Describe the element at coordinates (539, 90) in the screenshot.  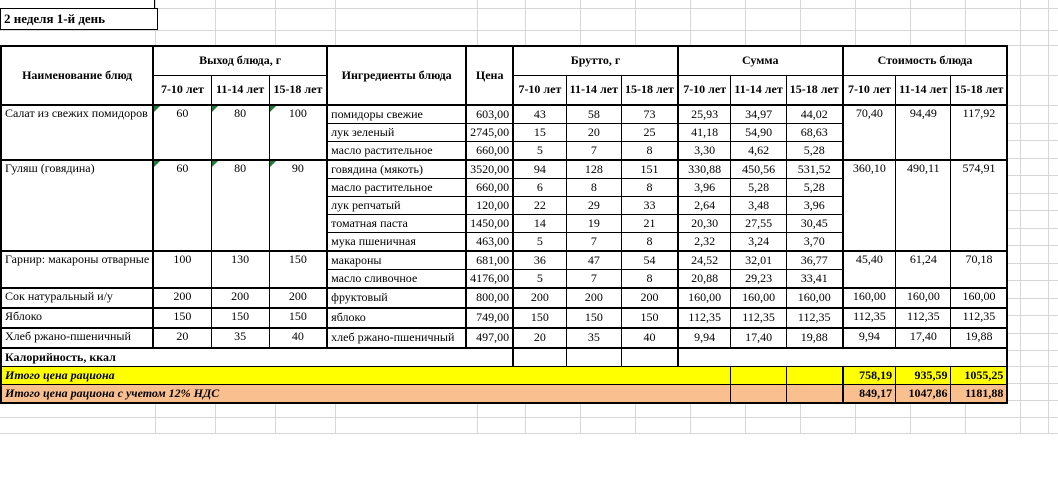
I see `header-brutto-age-1: 7-10 лет` at that location.